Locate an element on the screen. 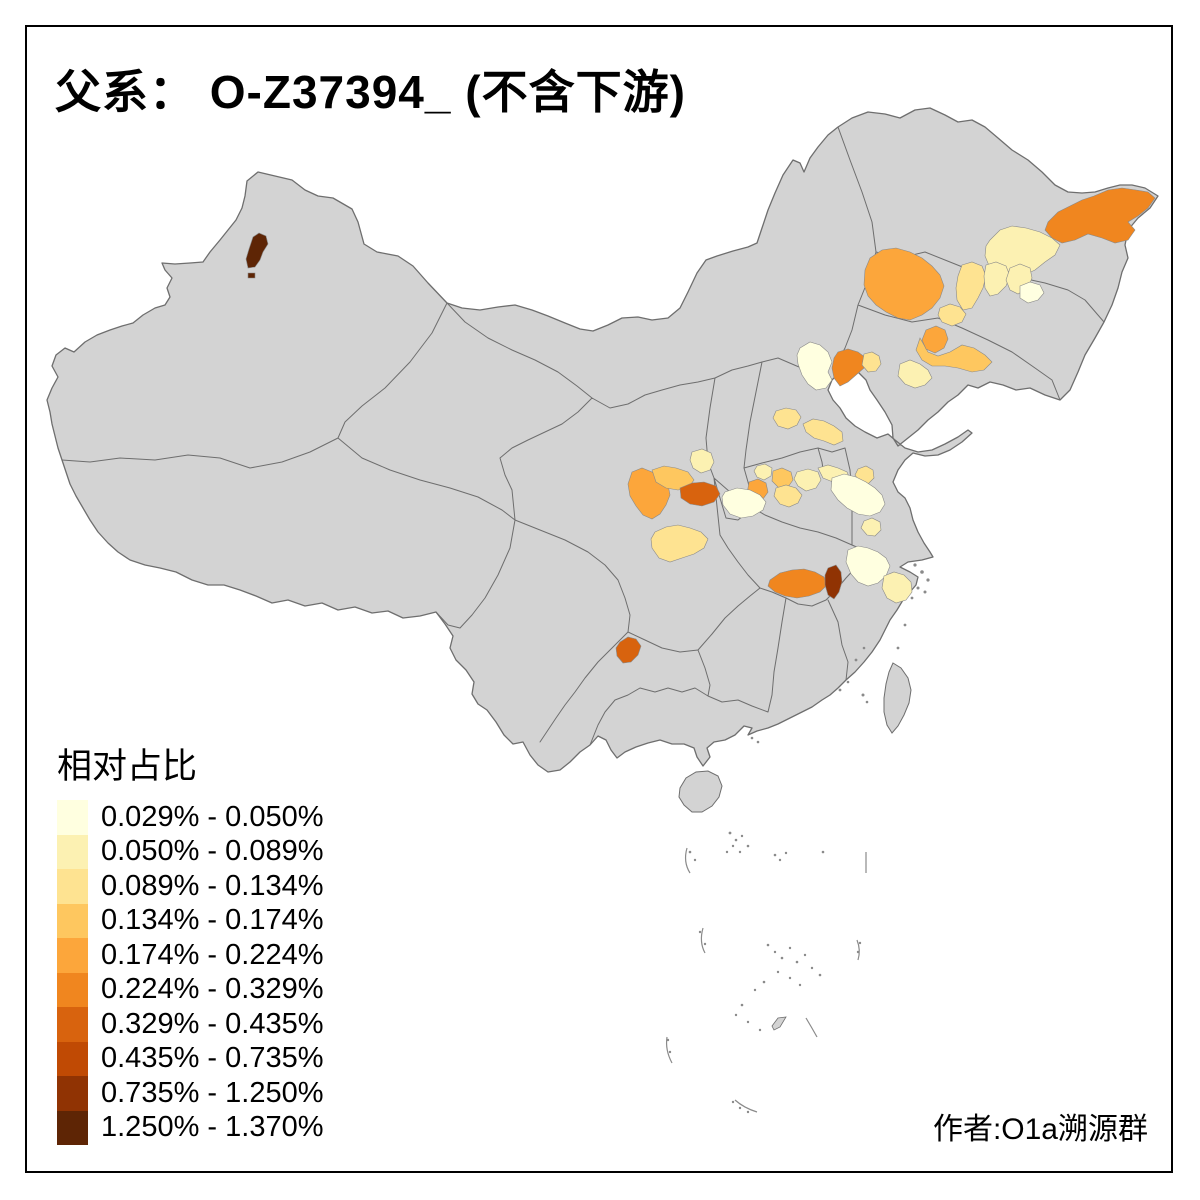 This screenshot has width=1200, height=1200. region-xiangyang-hubei is located at coordinates (797, 583).